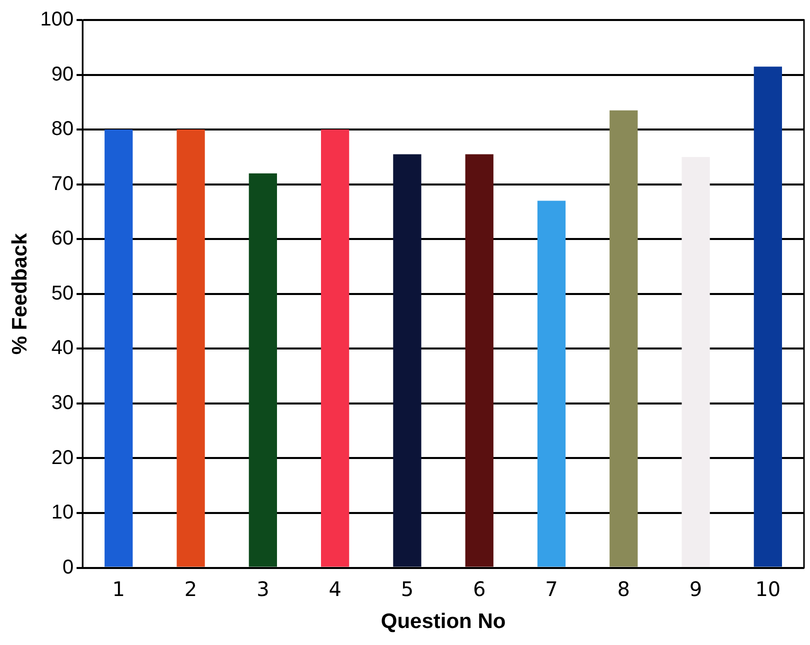 This screenshot has height=645, width=810. I want to click on y-tick-label: 60, so click(62, 239).